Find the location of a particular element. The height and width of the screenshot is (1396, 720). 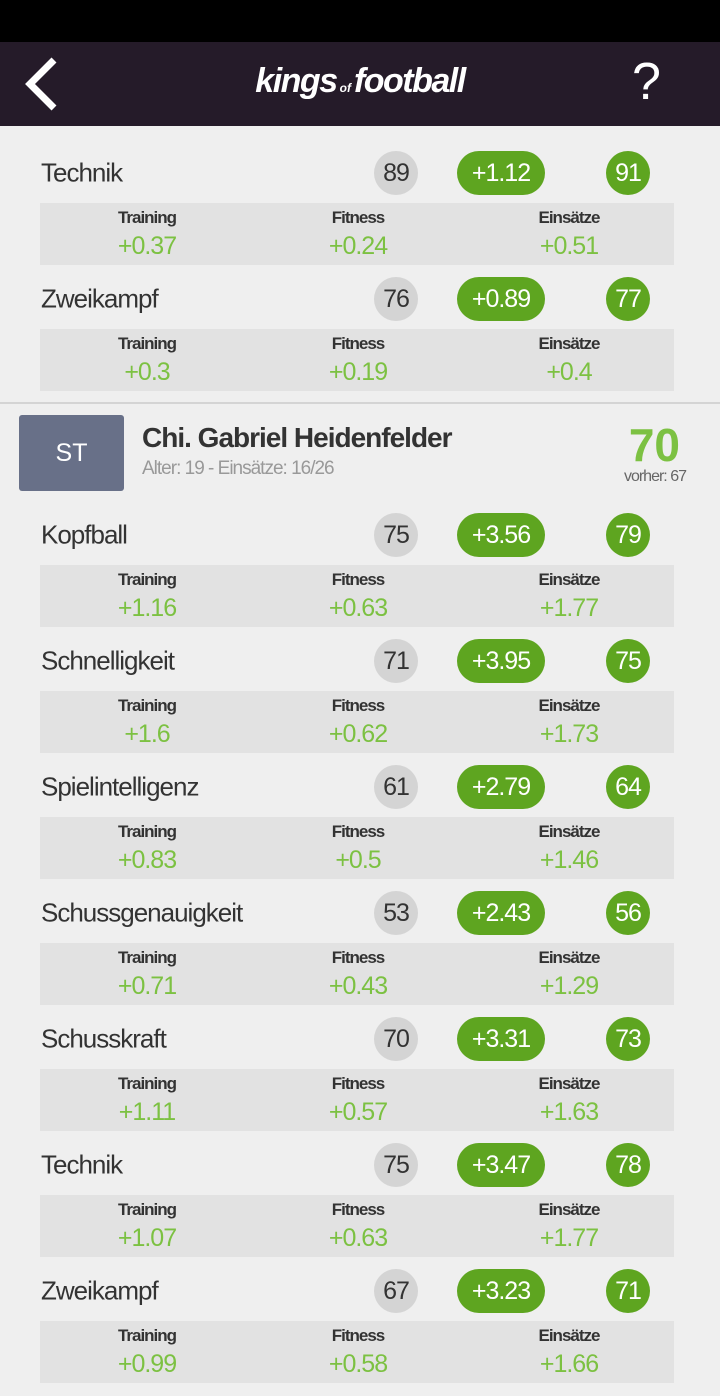

old-value: 75 is located at coordinates (396, 535).